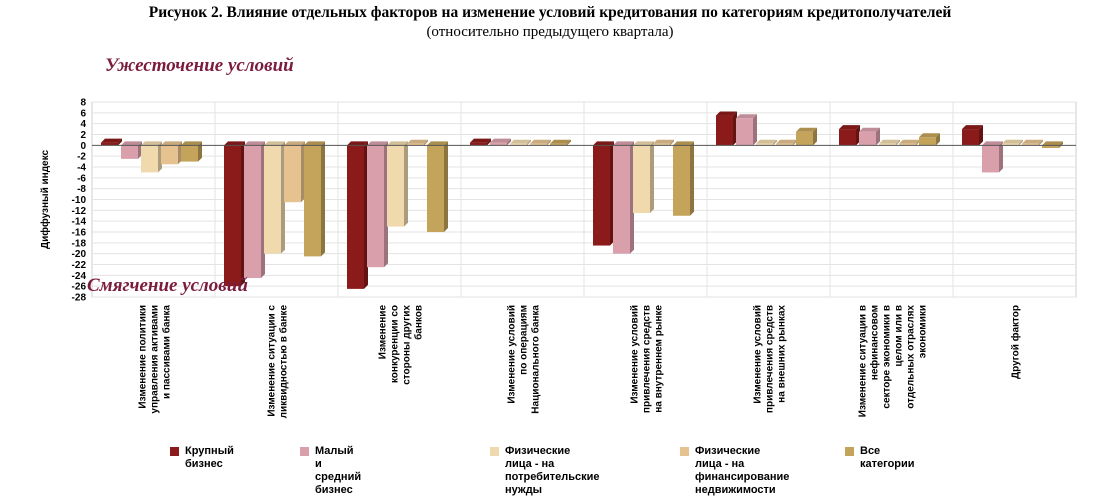  Describe the element at coordinates (782, 354) in the screenshot. I see `category-label: на внешних рынках` at that location.